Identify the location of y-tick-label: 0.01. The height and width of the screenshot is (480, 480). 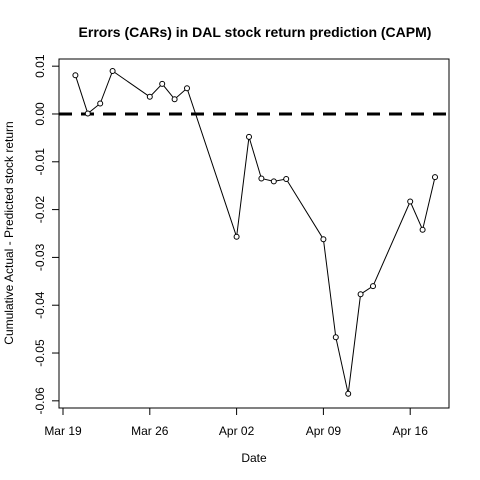
(40, 66).